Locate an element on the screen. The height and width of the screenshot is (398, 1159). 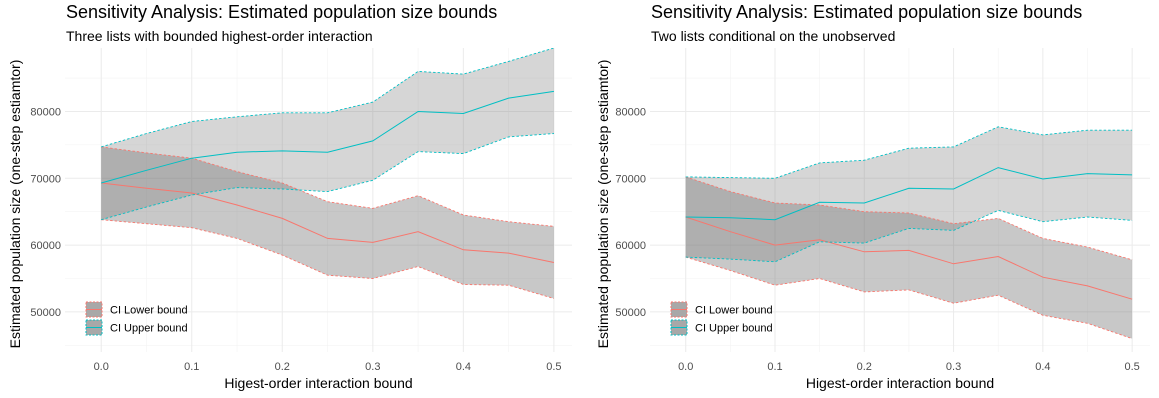
ci-band-upper is located at coordinates (909, 194).